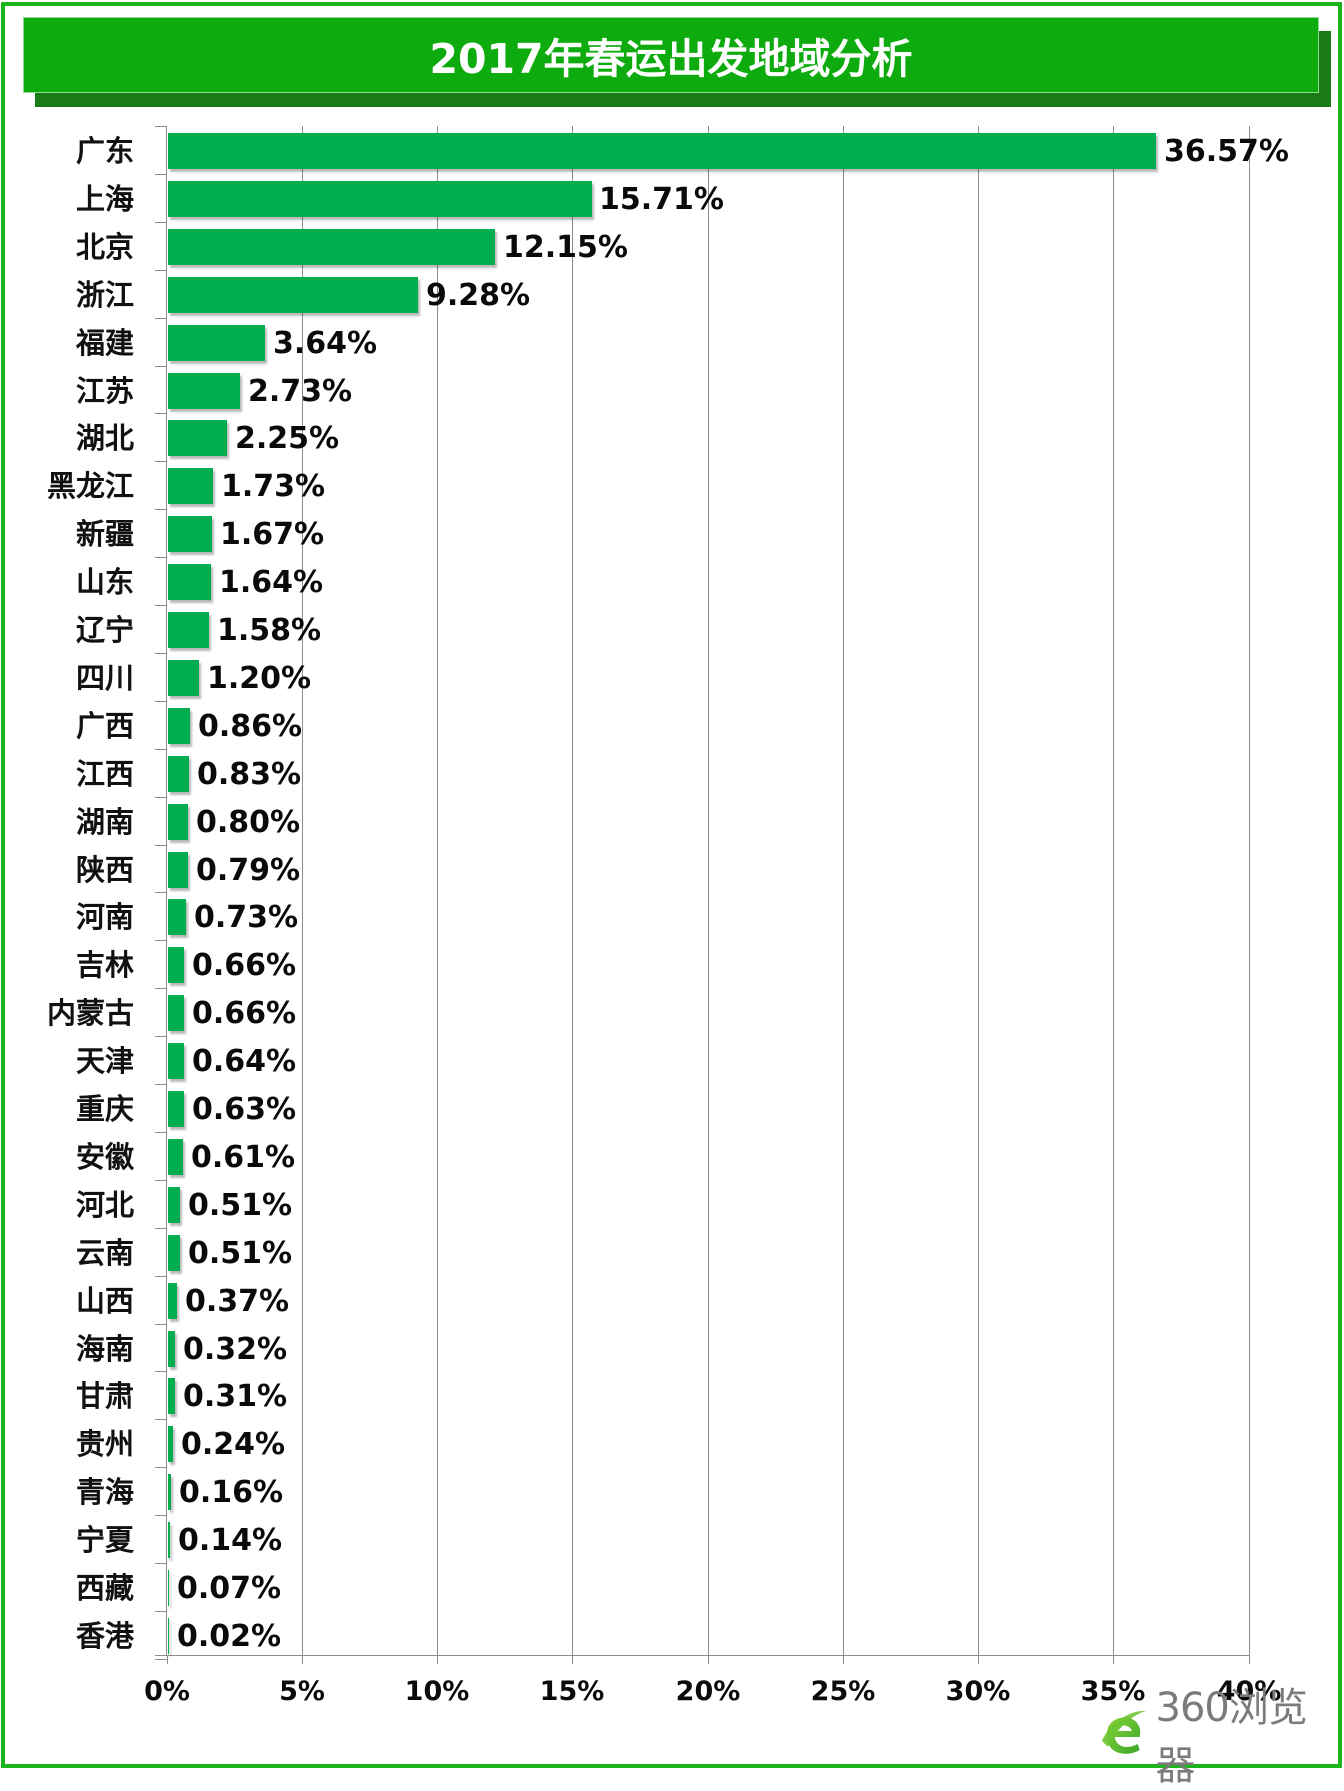 This screenshot has height=1791, width=1344. Describe the element at coordinates (259, 678) in the screenshot. I see `value-label: 1.20%` at that location.